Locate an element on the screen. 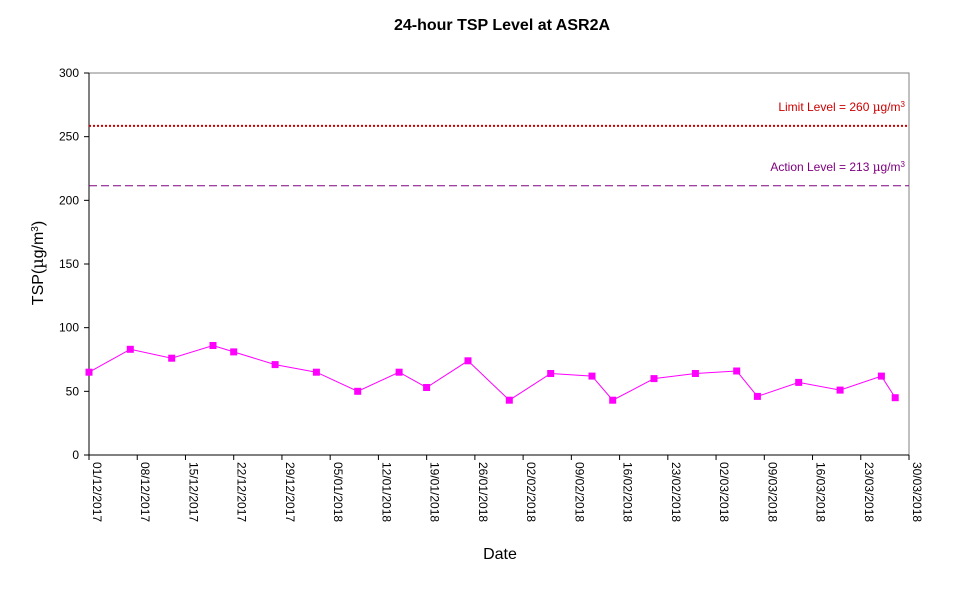  x-tick-label: 30/03/2018 is located at coordinates (917, 492).